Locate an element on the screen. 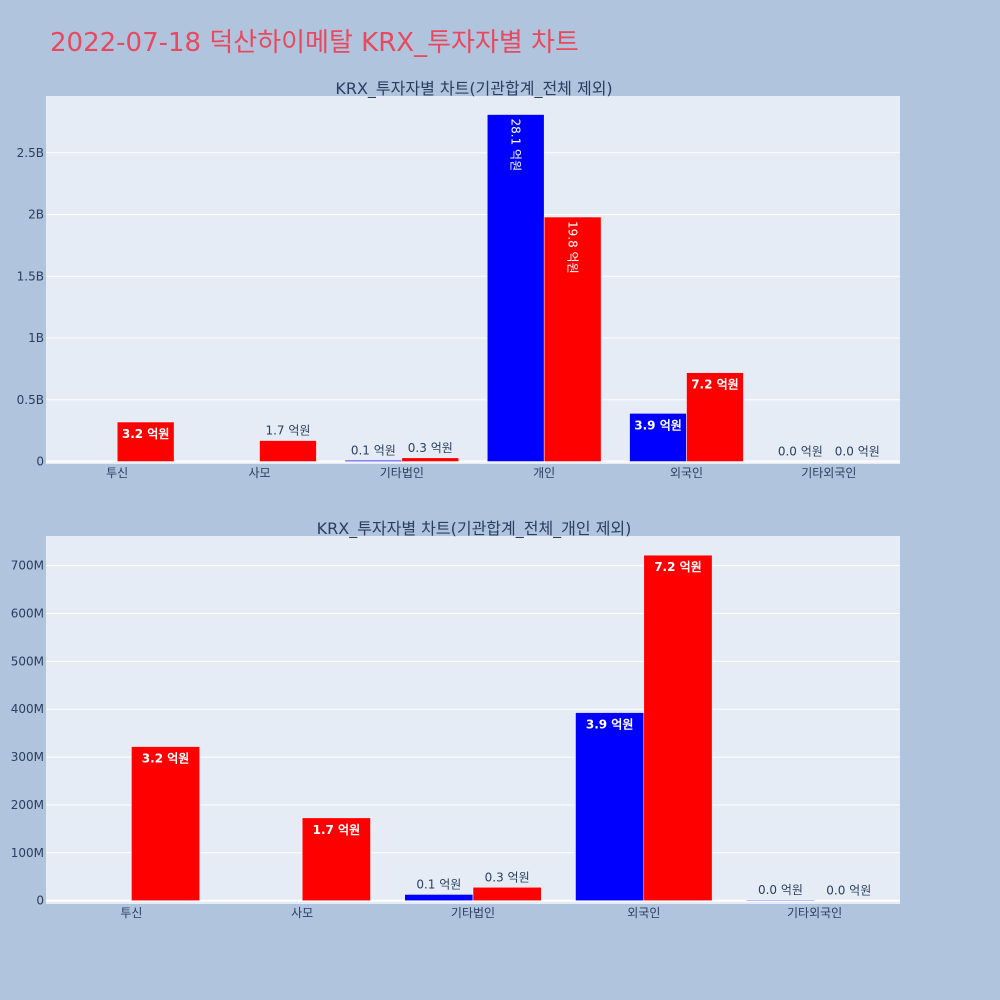  x-tick-label: 개인 is located at coordinates (544, 473).